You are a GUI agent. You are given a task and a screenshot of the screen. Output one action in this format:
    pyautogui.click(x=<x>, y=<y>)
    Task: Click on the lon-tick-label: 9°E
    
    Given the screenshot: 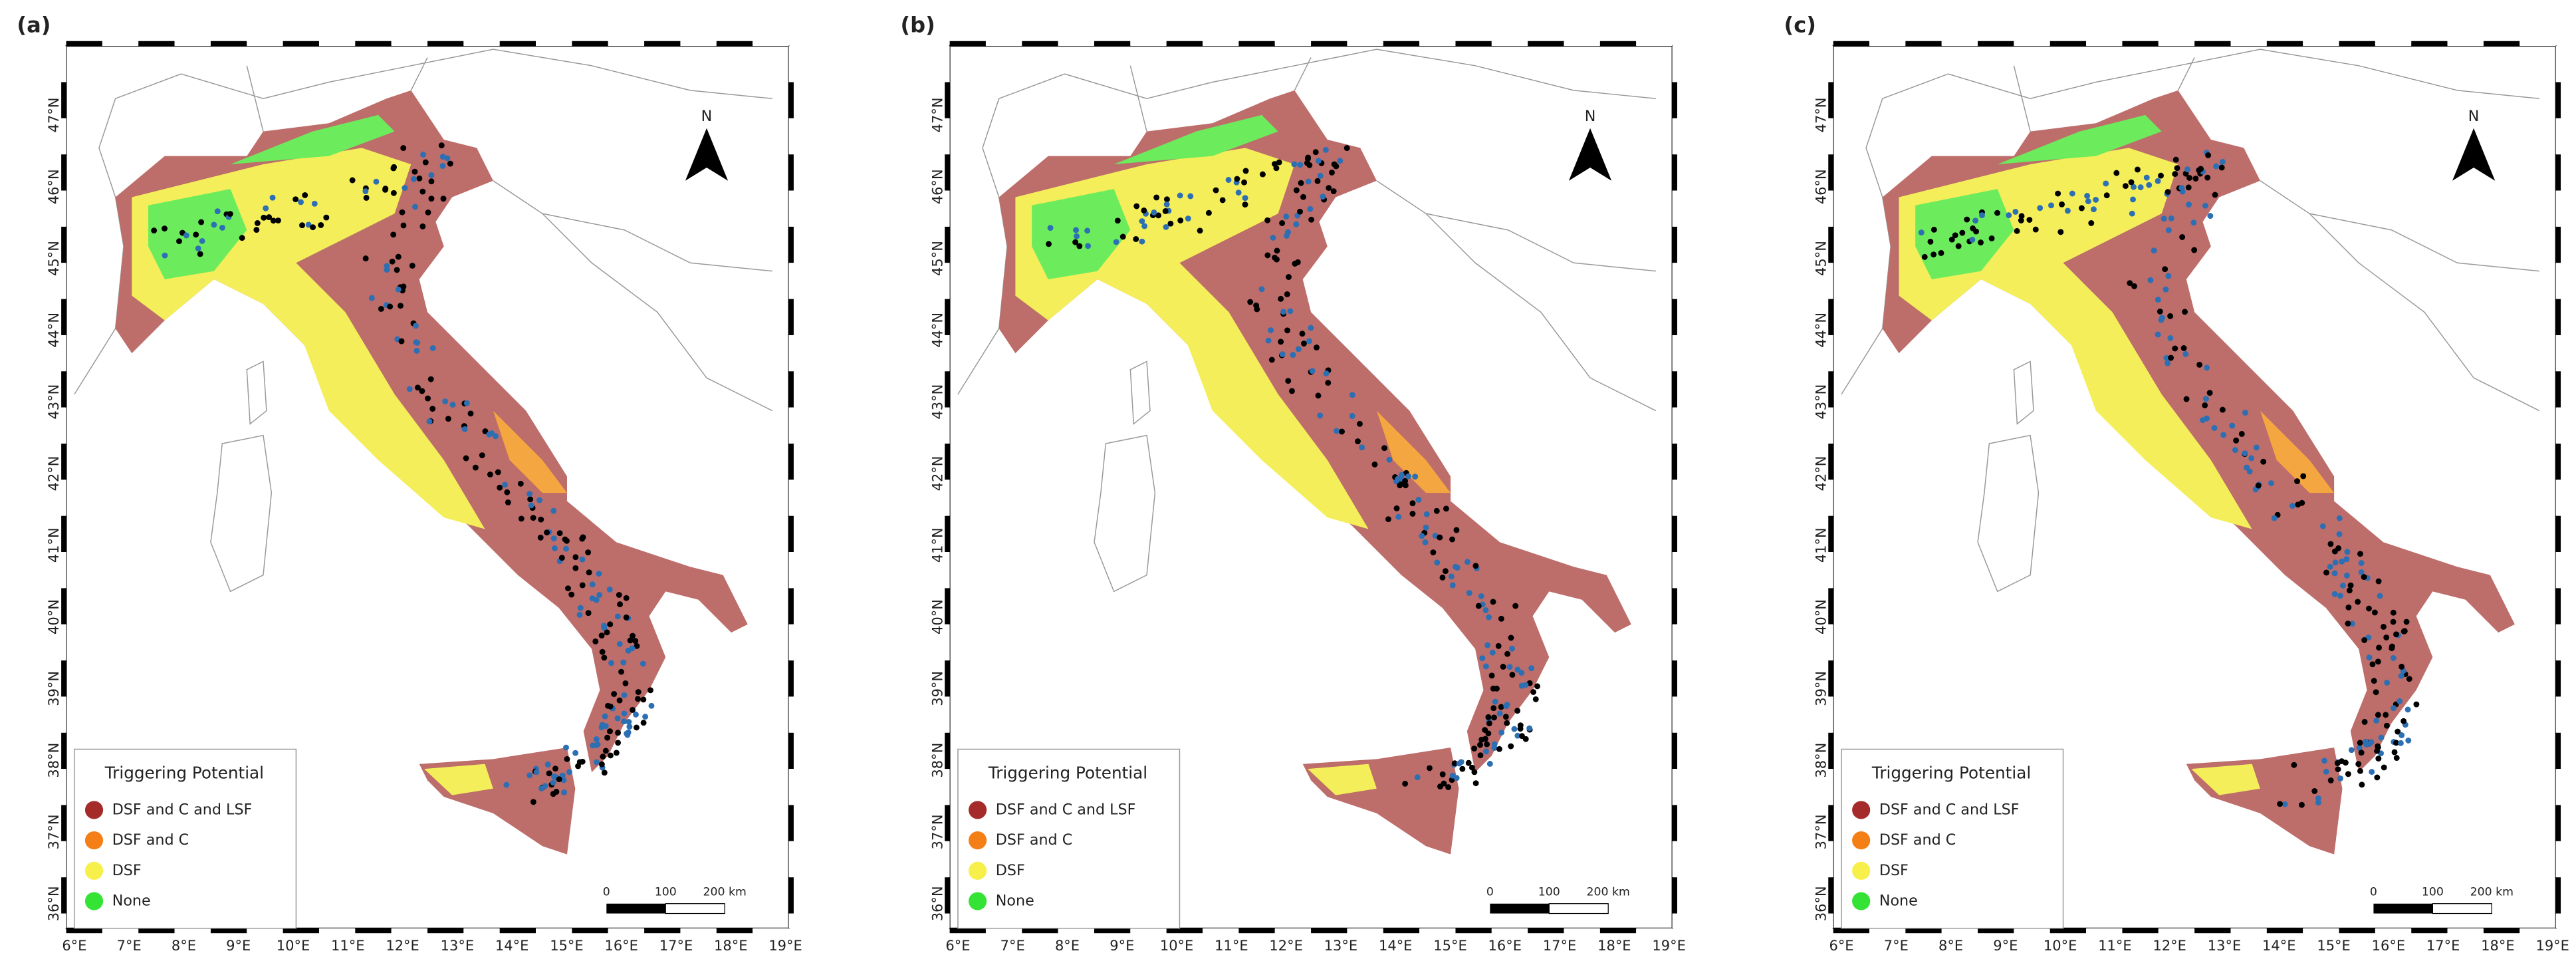 What is the action you would take?
    pyautogui.click(x=238, y=946)
    